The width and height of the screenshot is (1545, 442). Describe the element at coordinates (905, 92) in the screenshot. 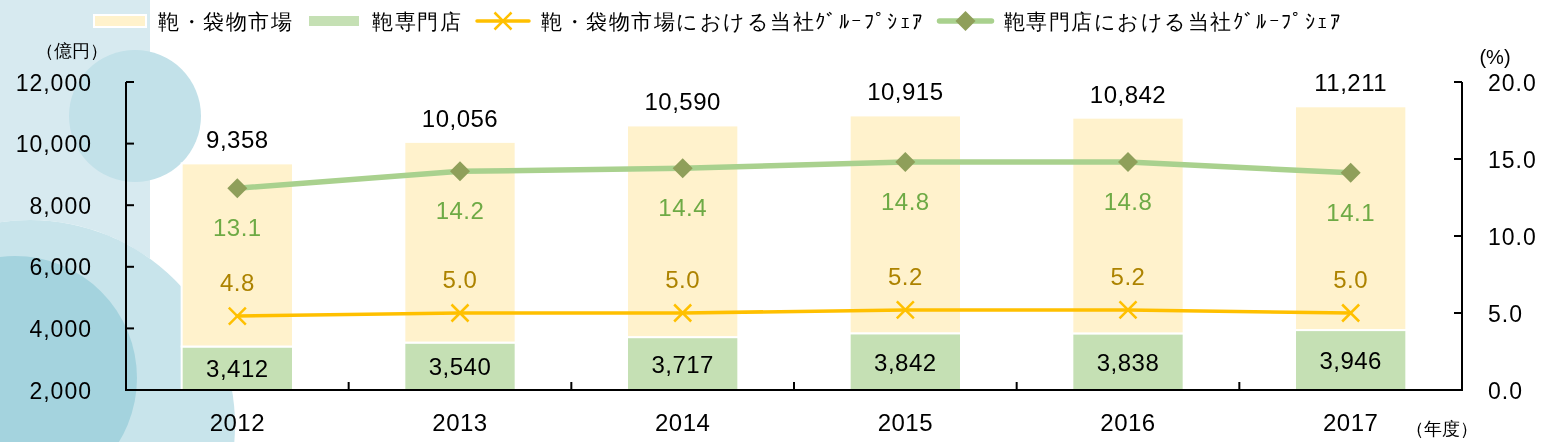

I see `total-label: 10,915` at that location.